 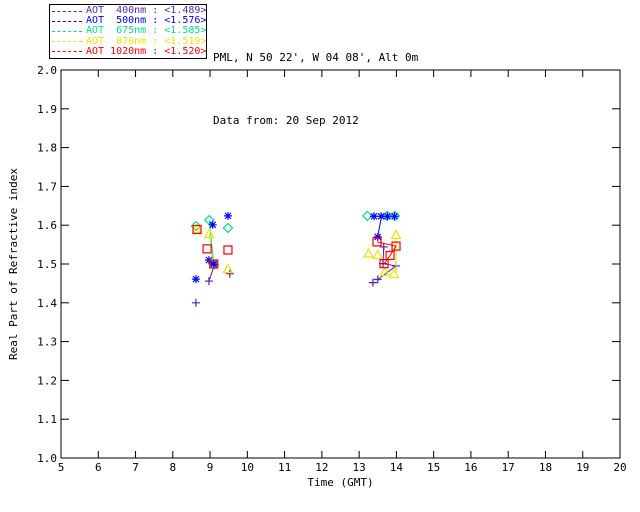 What do you see at coordinates (619, 467) in the screenshot?
I see `x-tick-label-20: 20` at bounding box center [619, 467].